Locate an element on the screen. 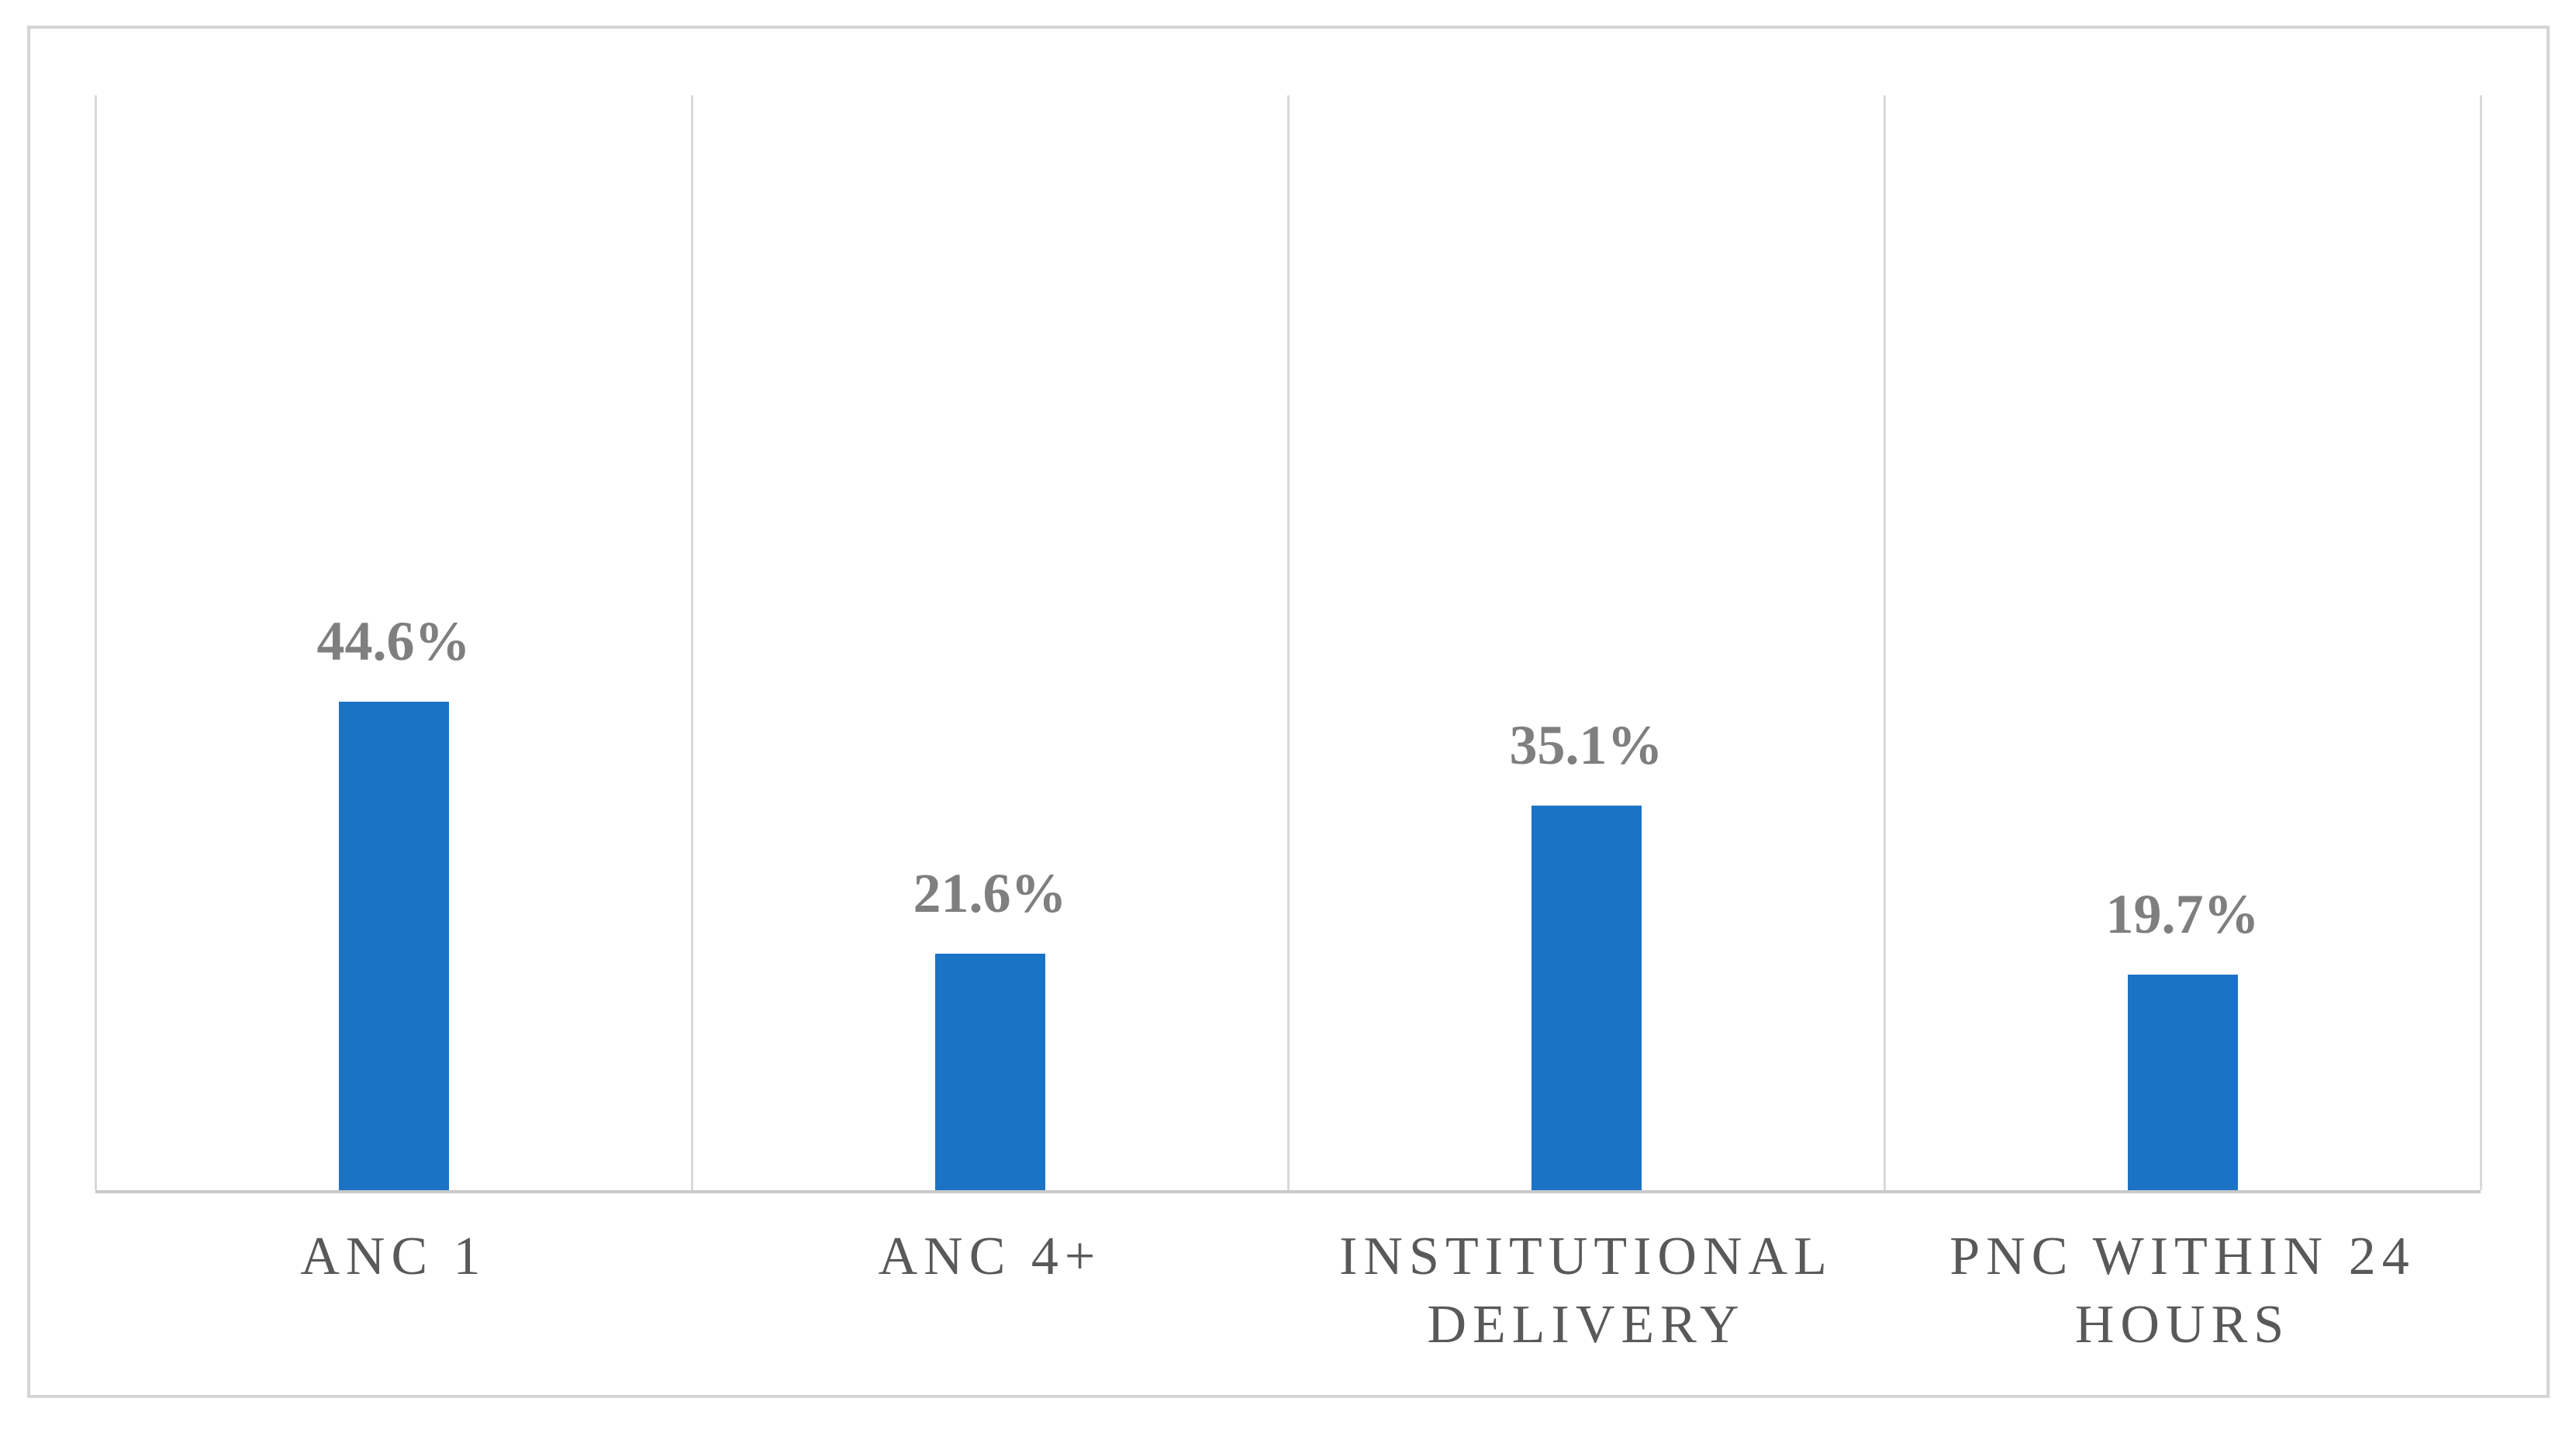 Image resolution: width=2576 pixels, height=1429 pixels. category-label-4: PNC WITHIN 24 HOURS is located at coordinates (2182, 1291).